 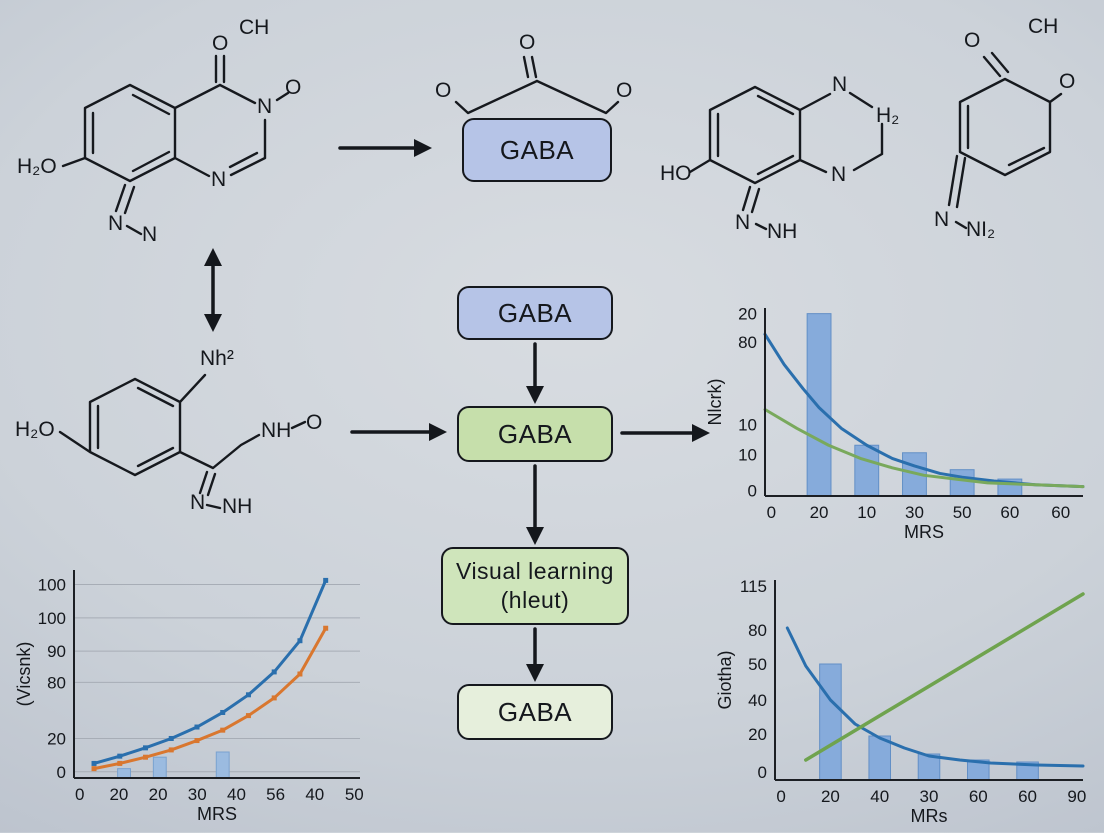 What do you see at coordinates (118, 794) in the screenshot?
I see `x-tick-label: 20` at bounding box center [118, 794].